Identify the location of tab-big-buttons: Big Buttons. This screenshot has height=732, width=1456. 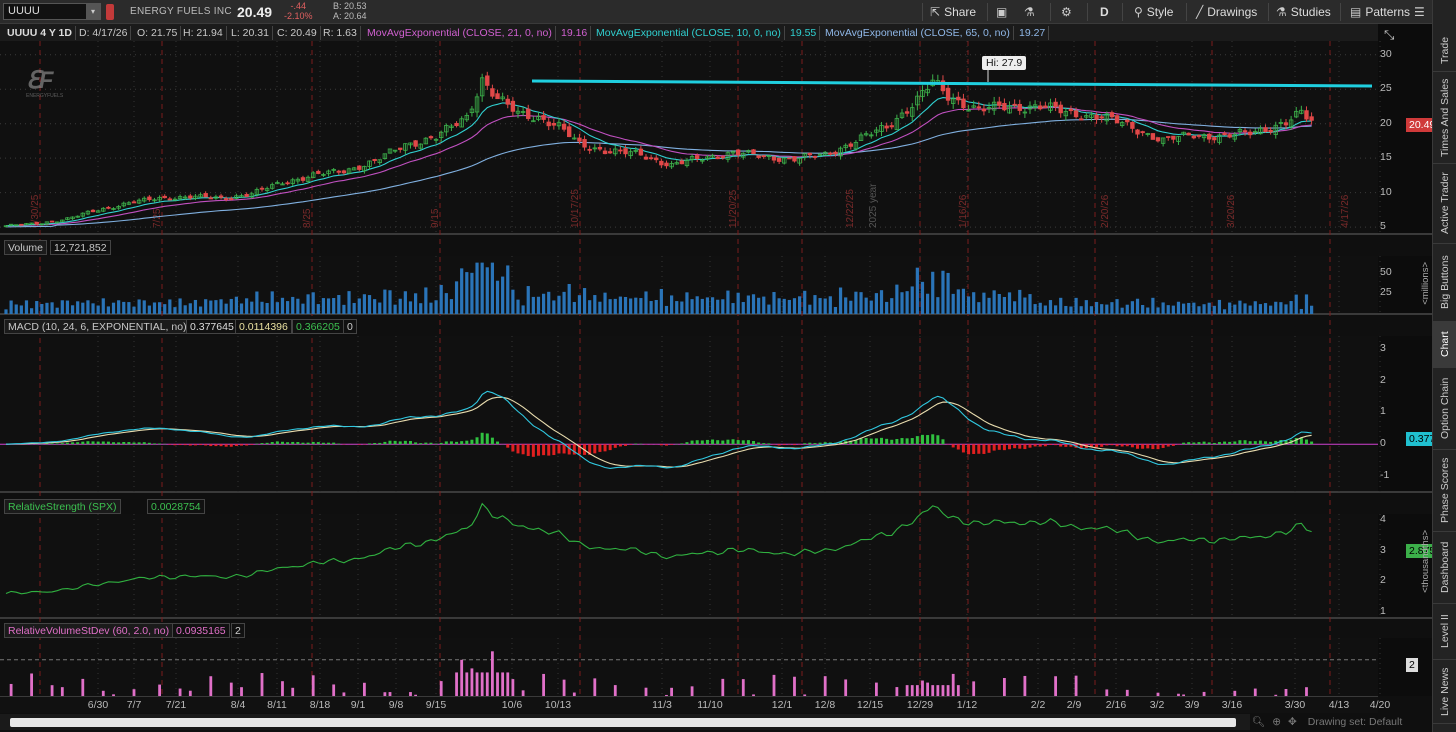
(1444, 283).